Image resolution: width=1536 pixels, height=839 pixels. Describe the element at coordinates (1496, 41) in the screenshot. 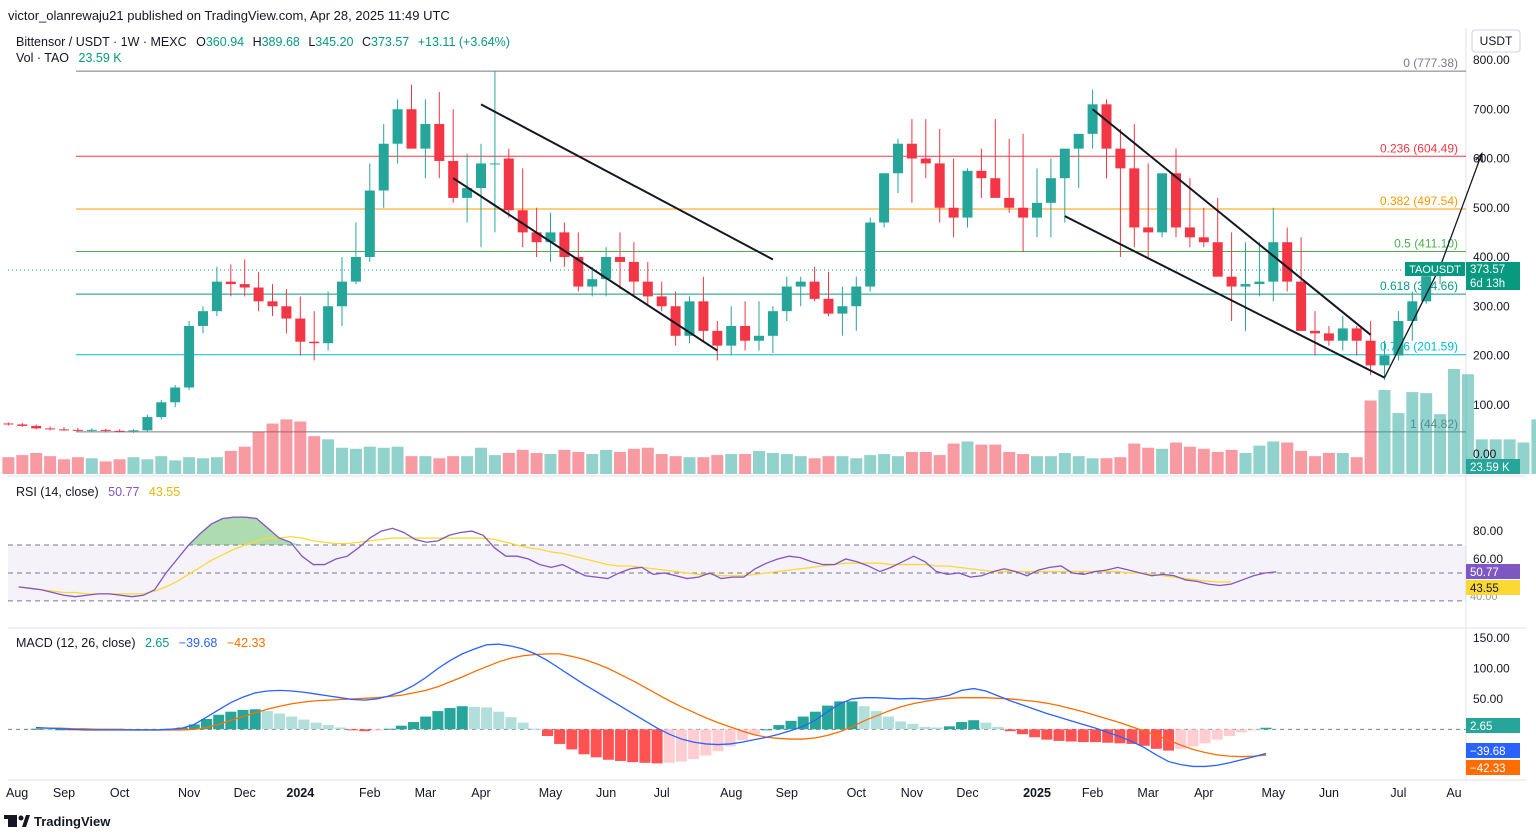

I see `currency-button: USDT` at that location.